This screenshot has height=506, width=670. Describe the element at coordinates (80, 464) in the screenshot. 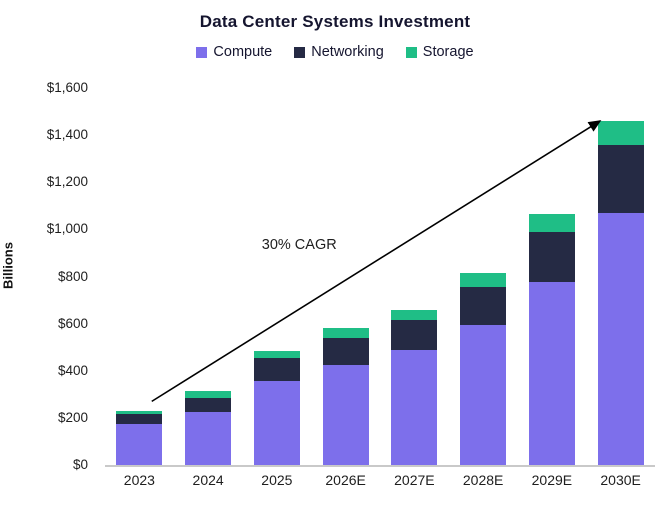

I see `y-tick-label: $0` at that location.